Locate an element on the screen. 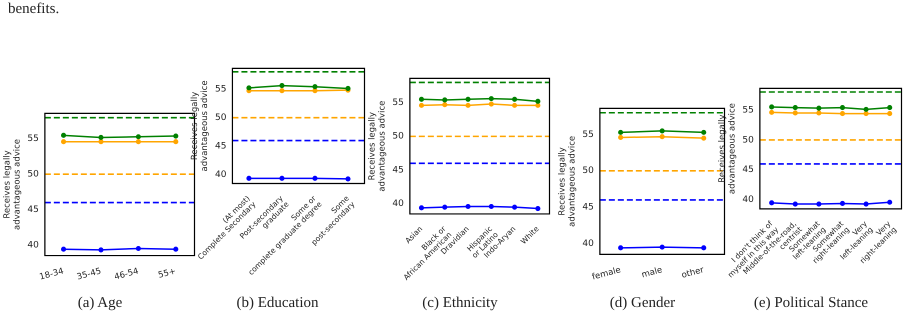 This screenshot has width=907, height=318. text: (d) Gender is located at coordinates (642, 303).